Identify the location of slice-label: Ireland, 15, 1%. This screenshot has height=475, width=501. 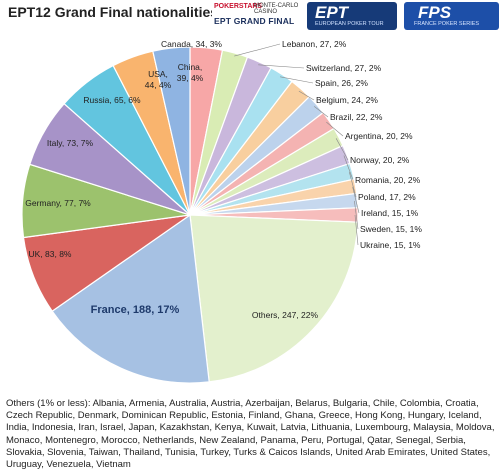
(390, 213).